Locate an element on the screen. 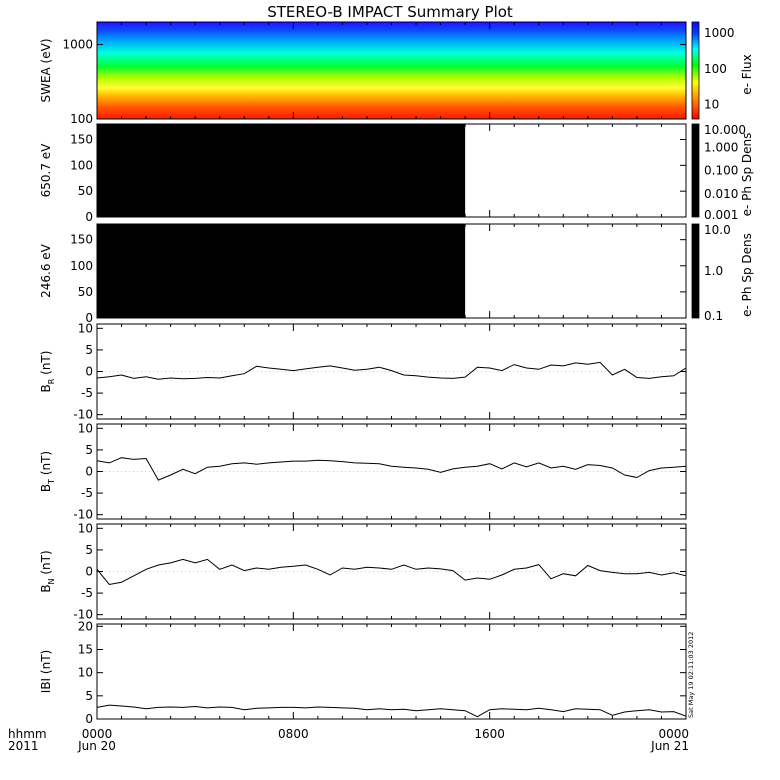 Image resolution: width=780 pixels, height=780 pixels. plot-title: STEREO-B IMPACT Summary Plot is located at coordinates (390, 12).